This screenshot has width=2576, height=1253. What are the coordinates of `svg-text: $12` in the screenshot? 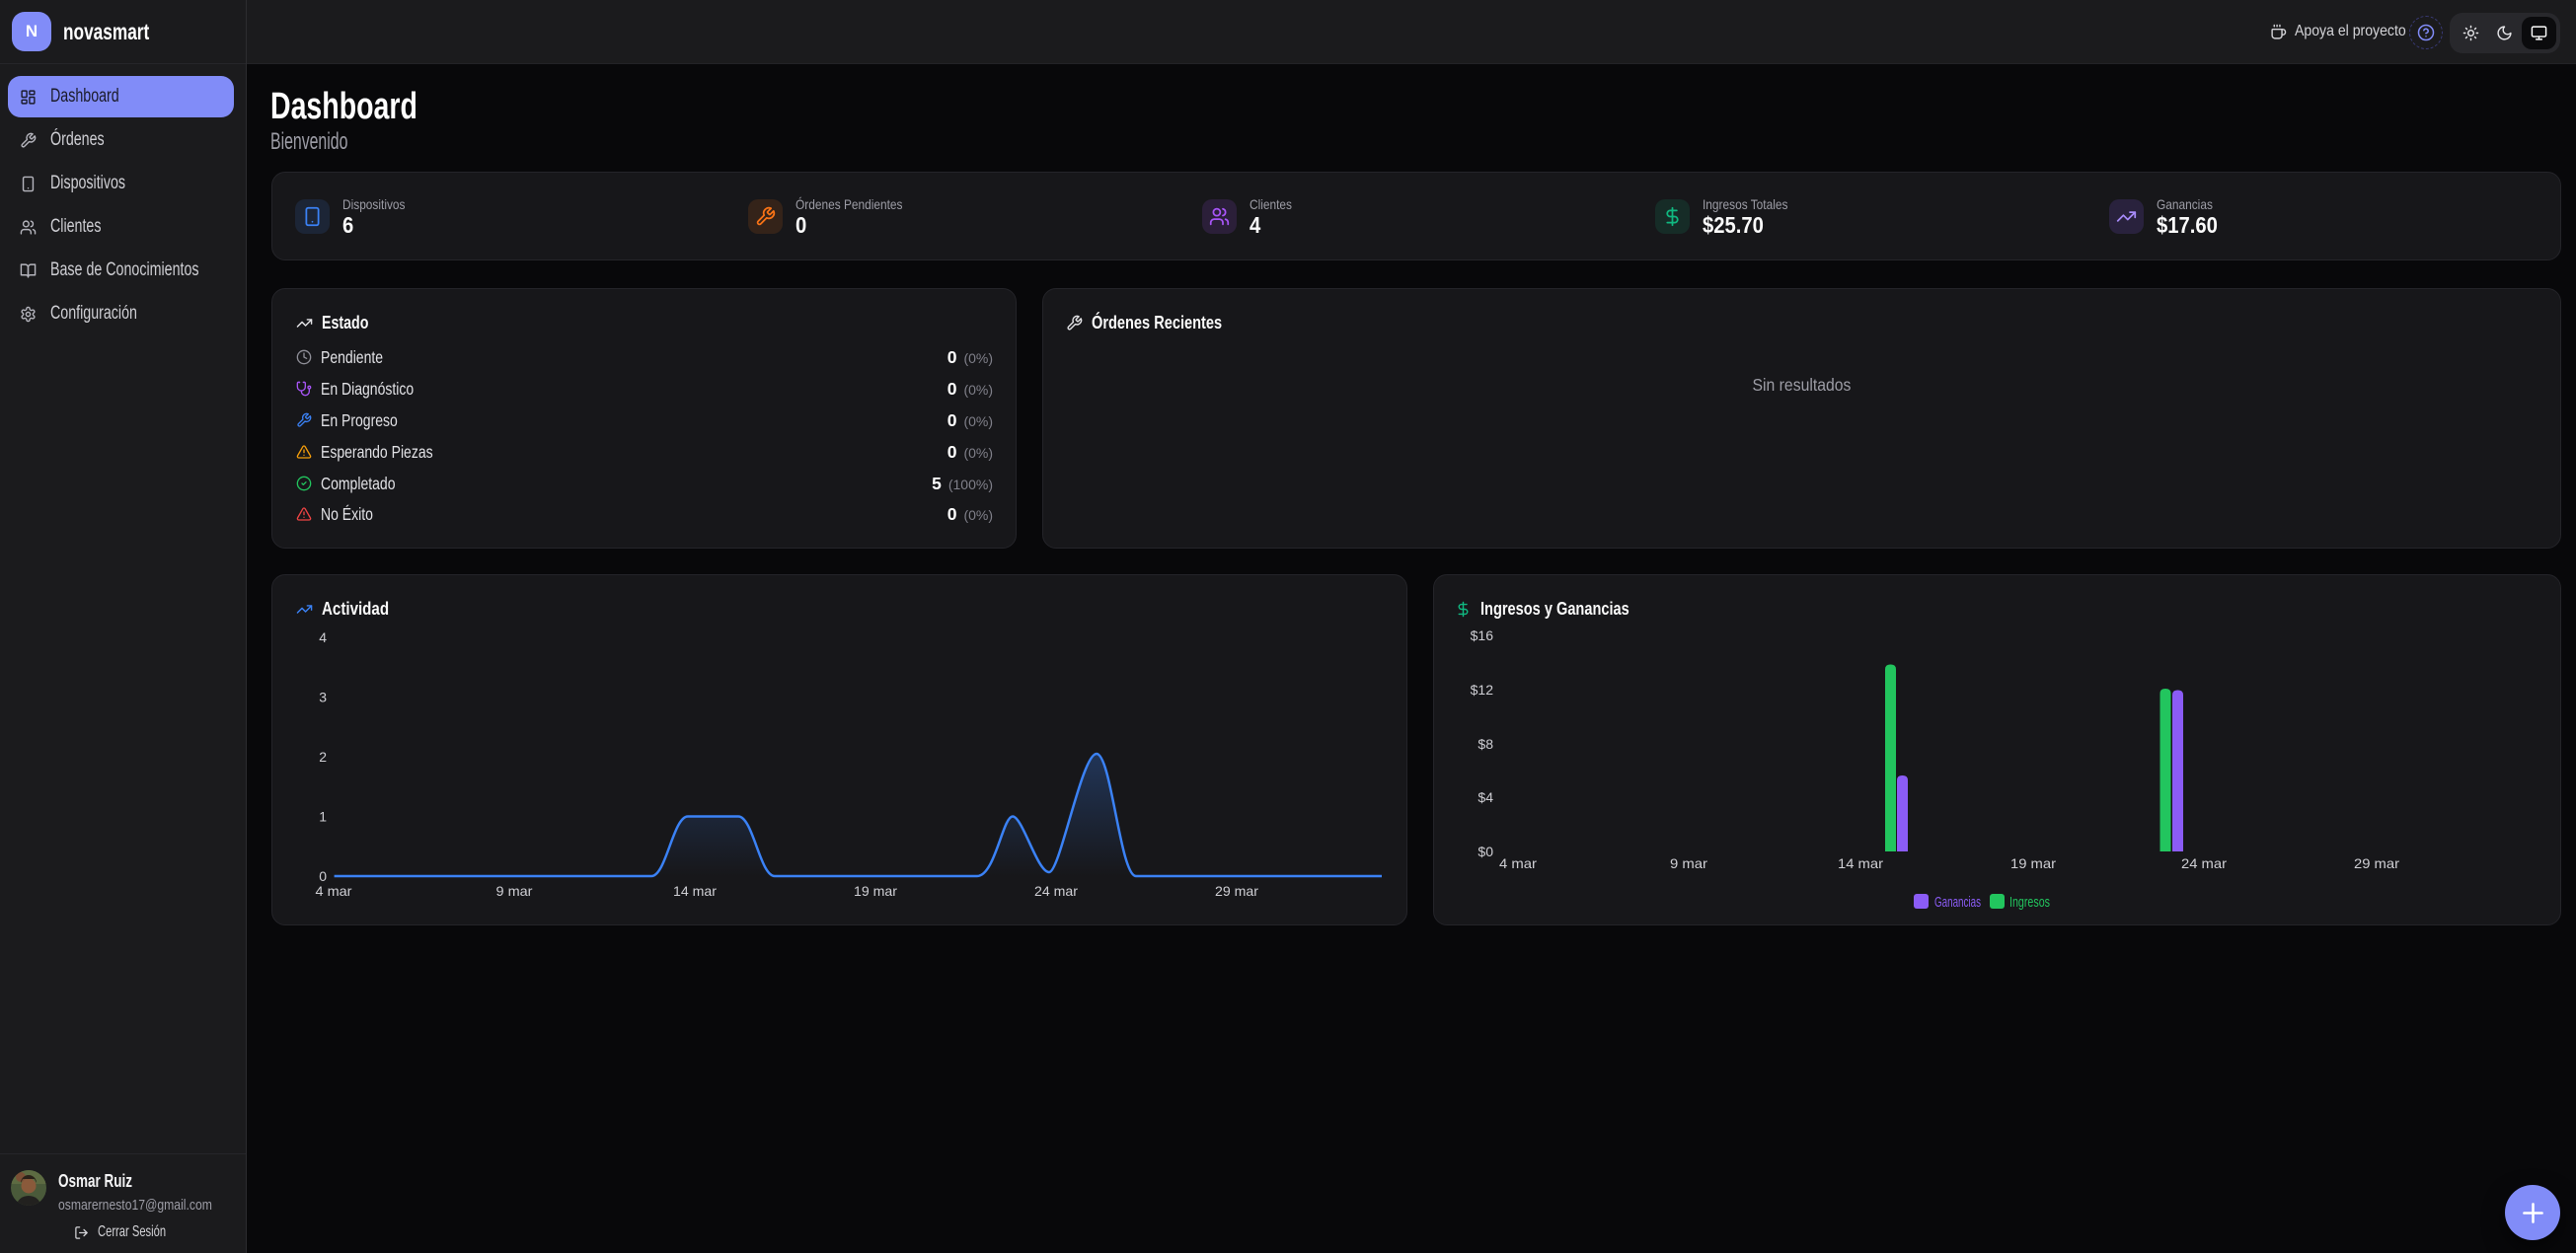 It's located at (1482, 690).